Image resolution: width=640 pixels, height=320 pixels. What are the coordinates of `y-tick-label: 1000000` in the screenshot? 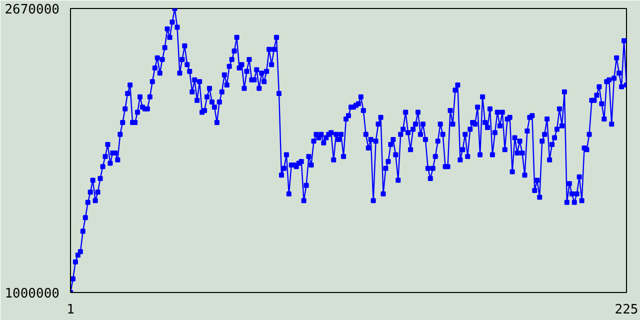 It's located at (32, 294).